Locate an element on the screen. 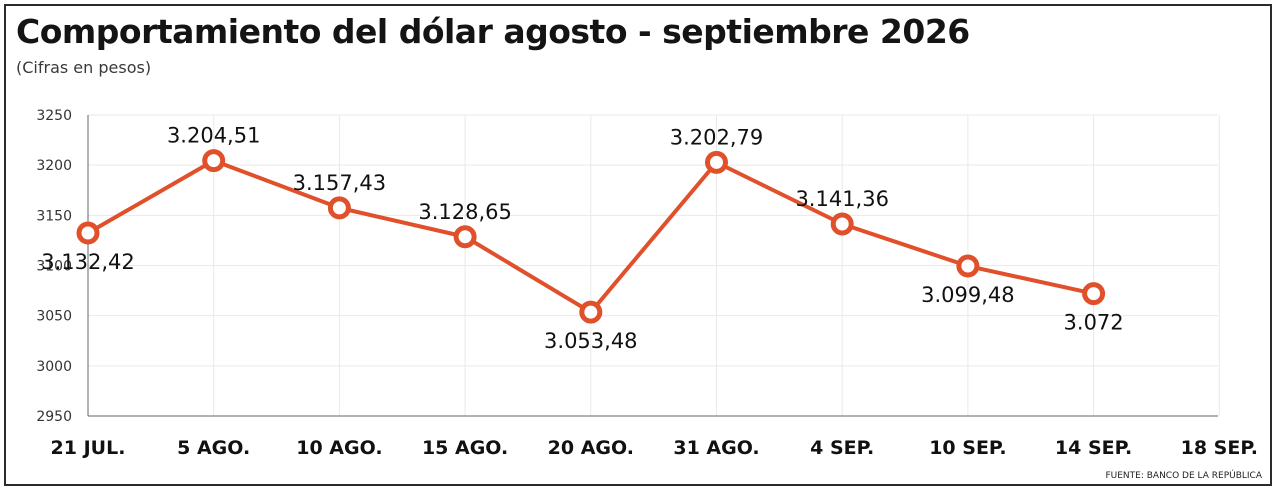 The image size is (1280, 493). y-tick-label: 3250 is located at coordinates (54, 116).